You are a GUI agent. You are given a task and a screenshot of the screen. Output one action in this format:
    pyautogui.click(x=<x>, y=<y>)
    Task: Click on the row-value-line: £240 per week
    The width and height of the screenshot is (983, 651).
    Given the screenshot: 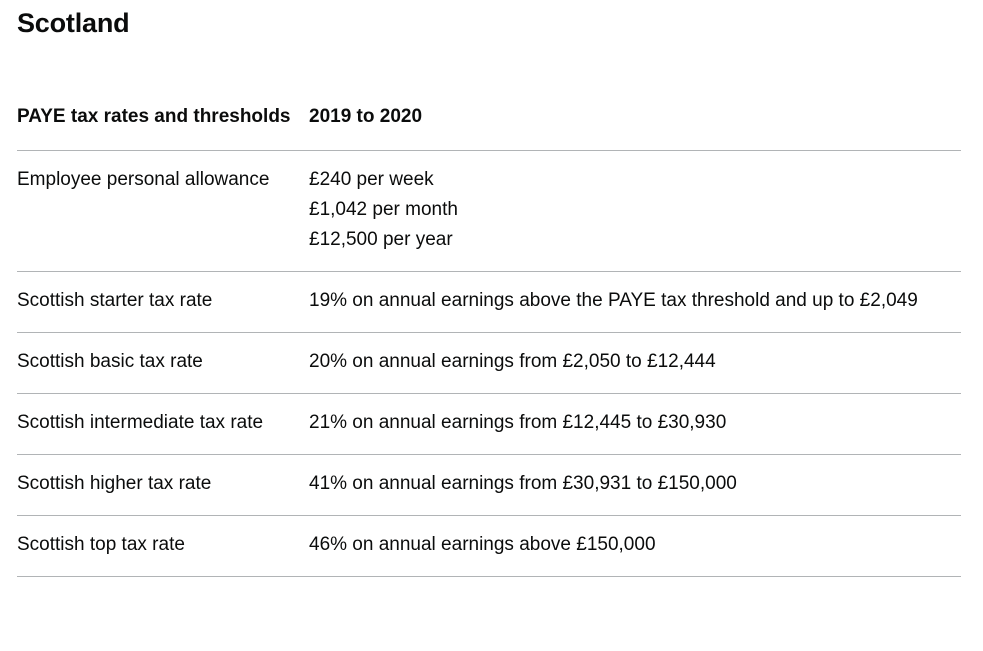 What is the action you would take?
    pyautogui.click(x=371, y=179)
    